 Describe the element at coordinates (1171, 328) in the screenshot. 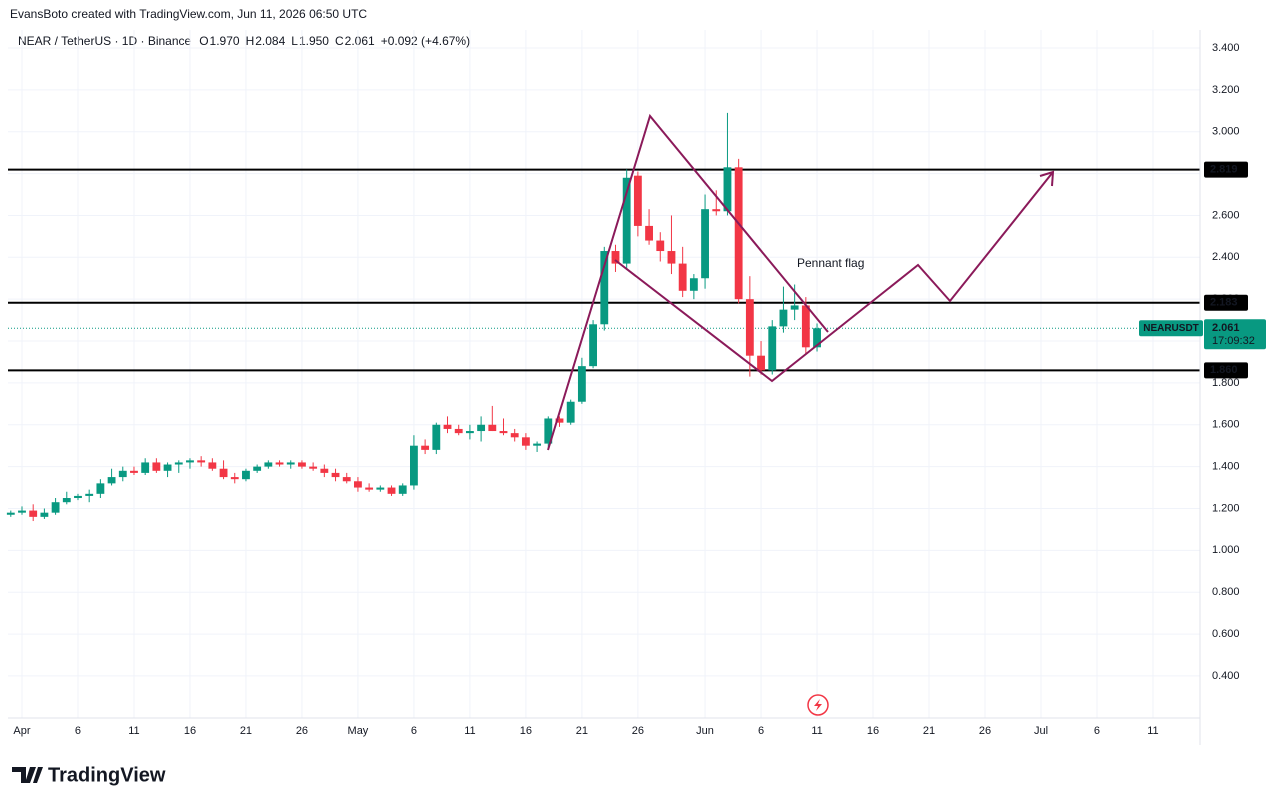

I see `symbol-tag` at that location.